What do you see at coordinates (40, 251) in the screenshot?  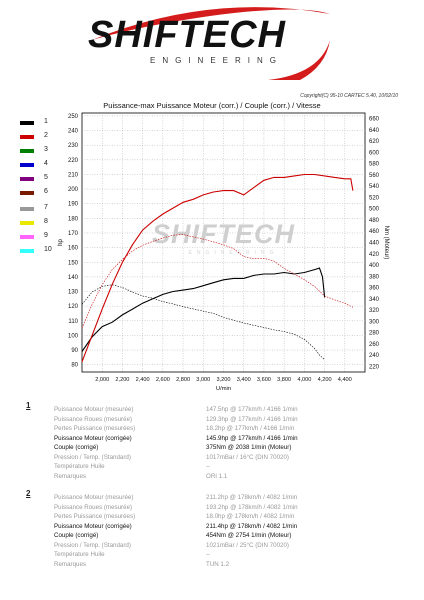 I see `legend-item: 10` at bounding box center [40, 251].